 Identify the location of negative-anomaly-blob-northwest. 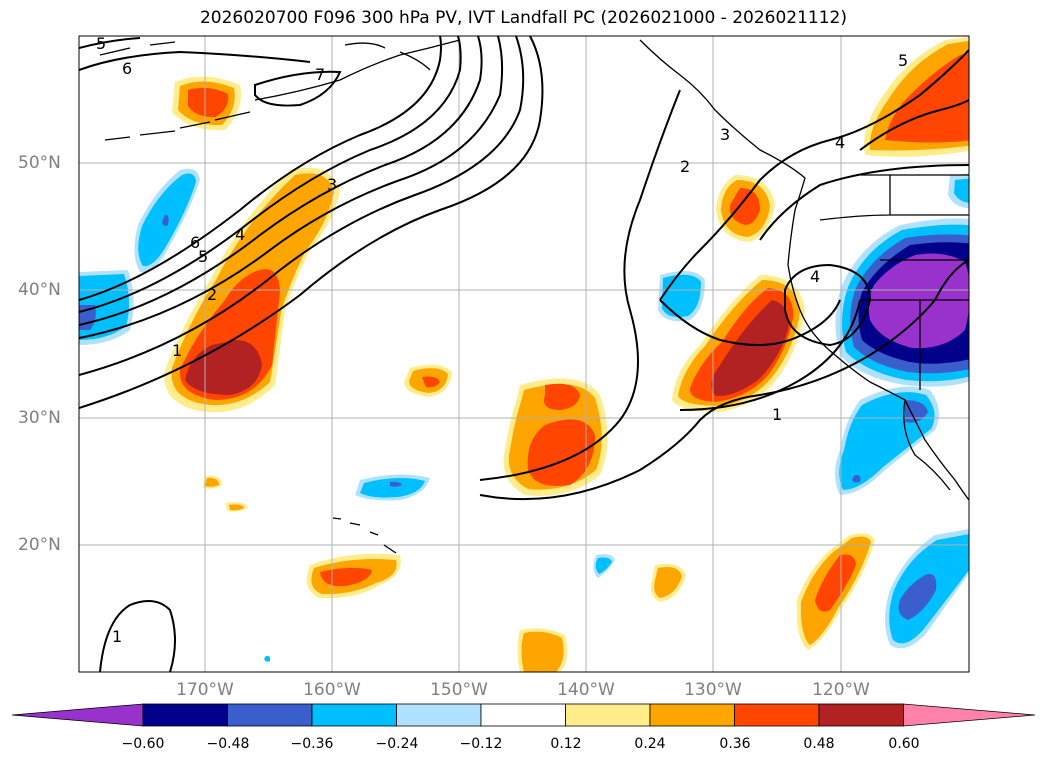
(167, 220).